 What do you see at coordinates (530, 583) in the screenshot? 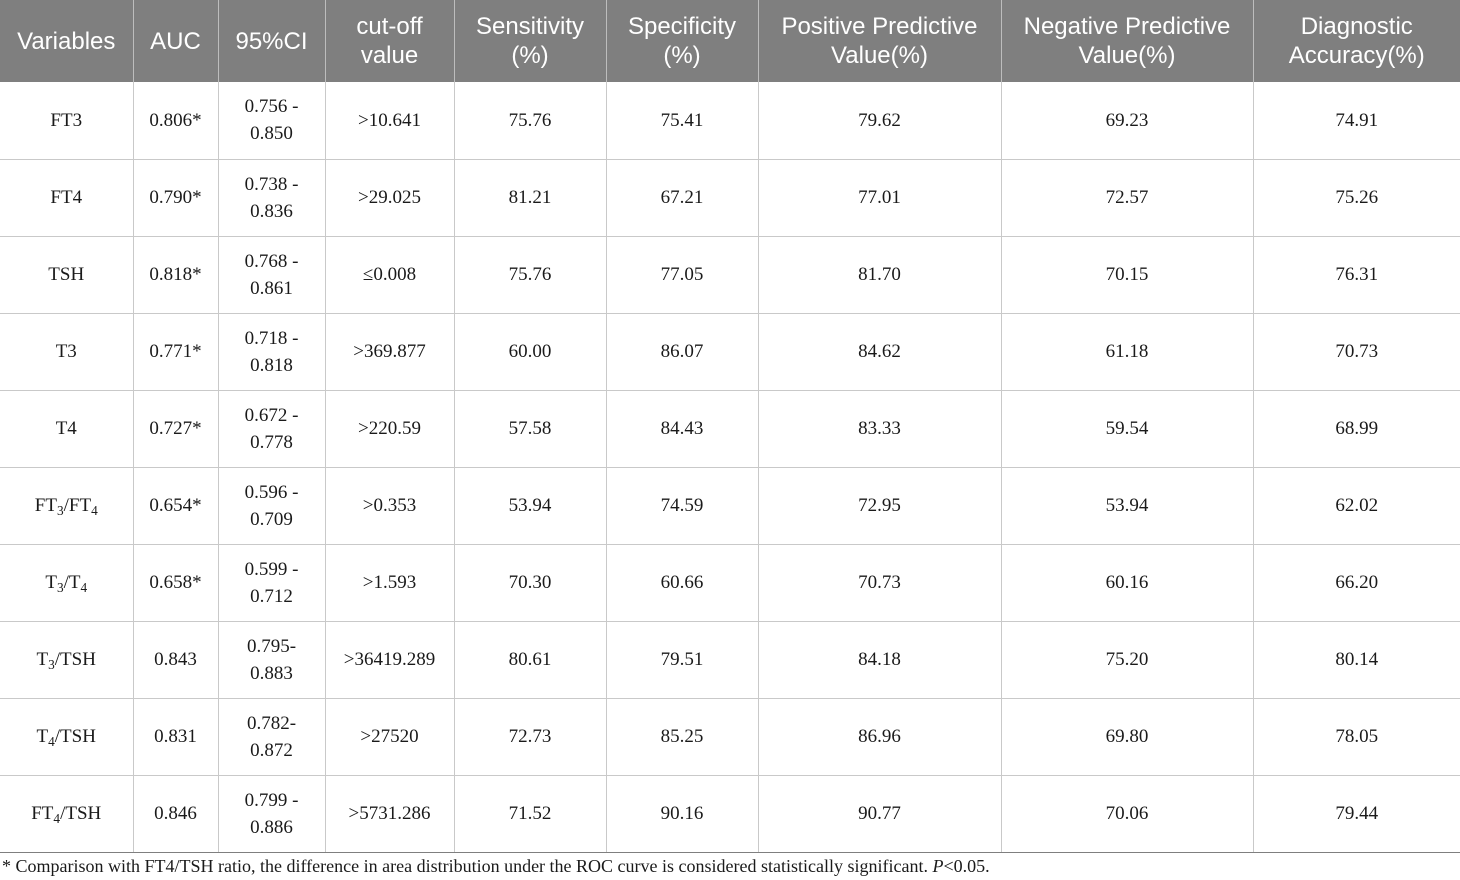
I see `cell-sensitivity: 70.30` at bounding box center [530, 583].